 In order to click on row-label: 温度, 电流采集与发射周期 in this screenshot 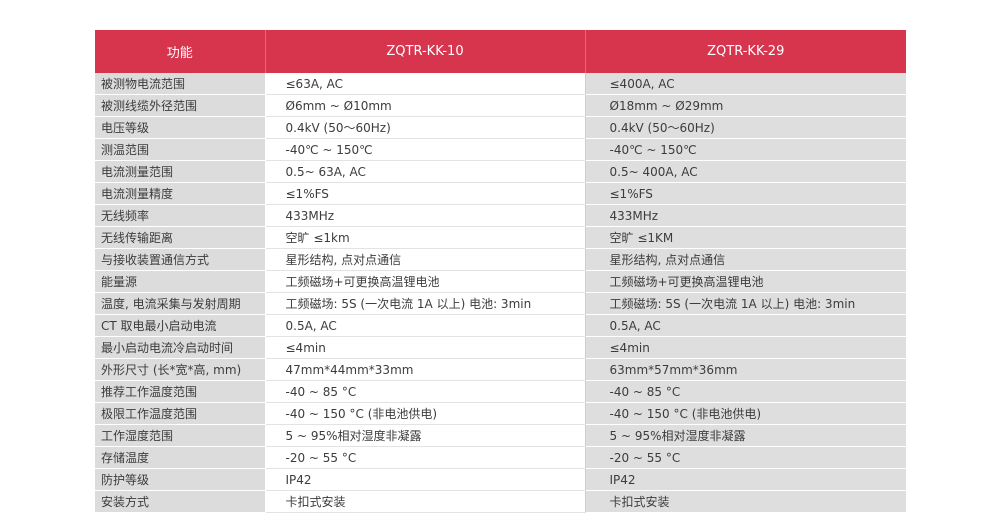, I will do `click(180, 303)`.